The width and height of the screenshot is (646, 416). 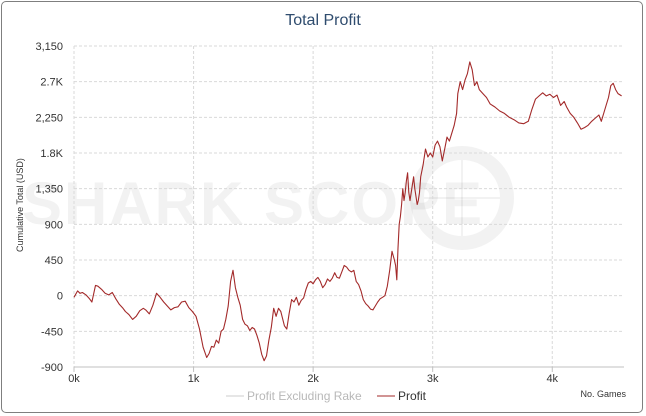 What do you see at coordinates (49, 118) in the screenshot?
I see `y-tick-label: 2,250` at bounding box center [49, 118].